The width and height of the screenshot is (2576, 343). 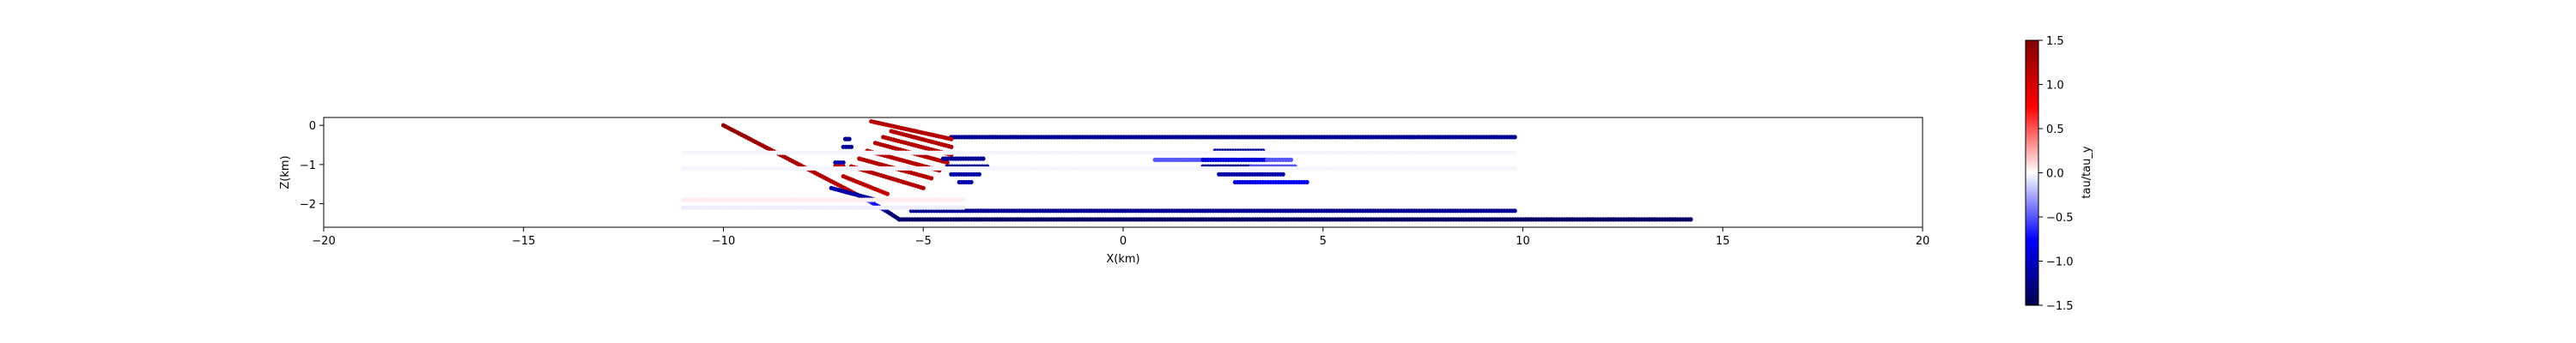 I want to click on x-tick-label: −5, so click(x=924, y=242).